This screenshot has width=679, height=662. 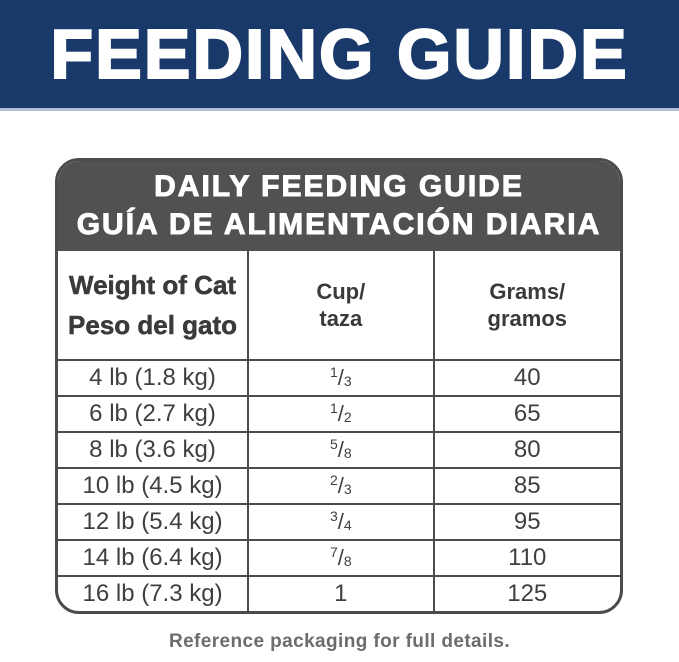 What do you see at coordinates (527, 593) in the screenshot?
I see `grams-cell: 125` at bounding box center [527, 593].